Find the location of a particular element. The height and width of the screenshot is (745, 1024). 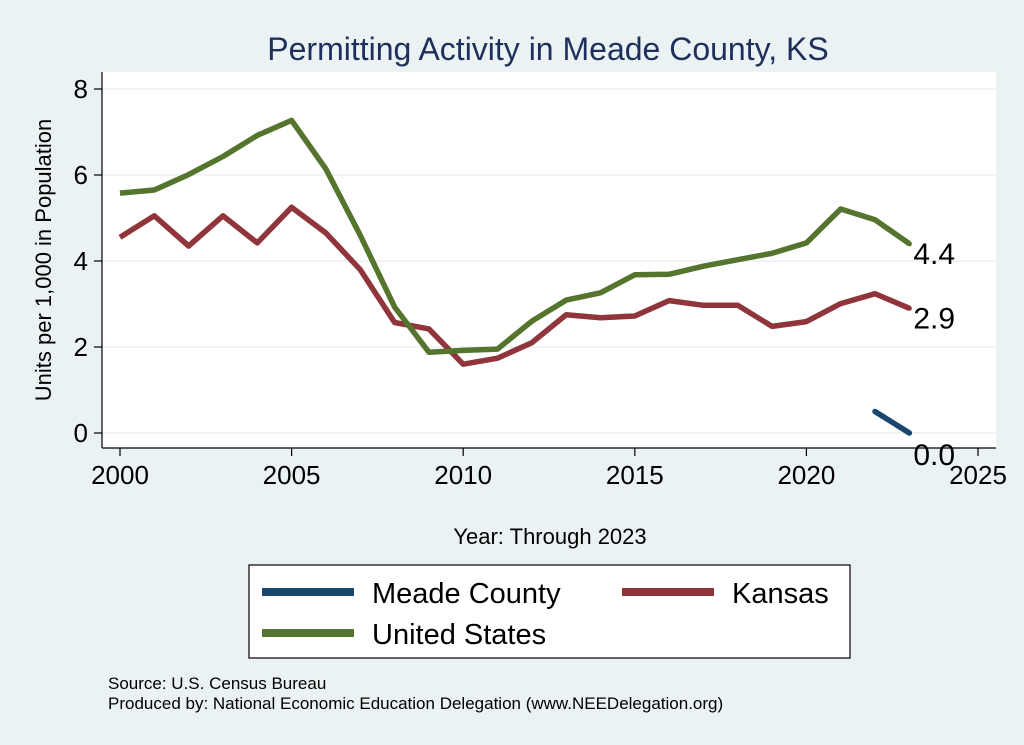

series-line-meade-county is located at coordinates (892, 422).